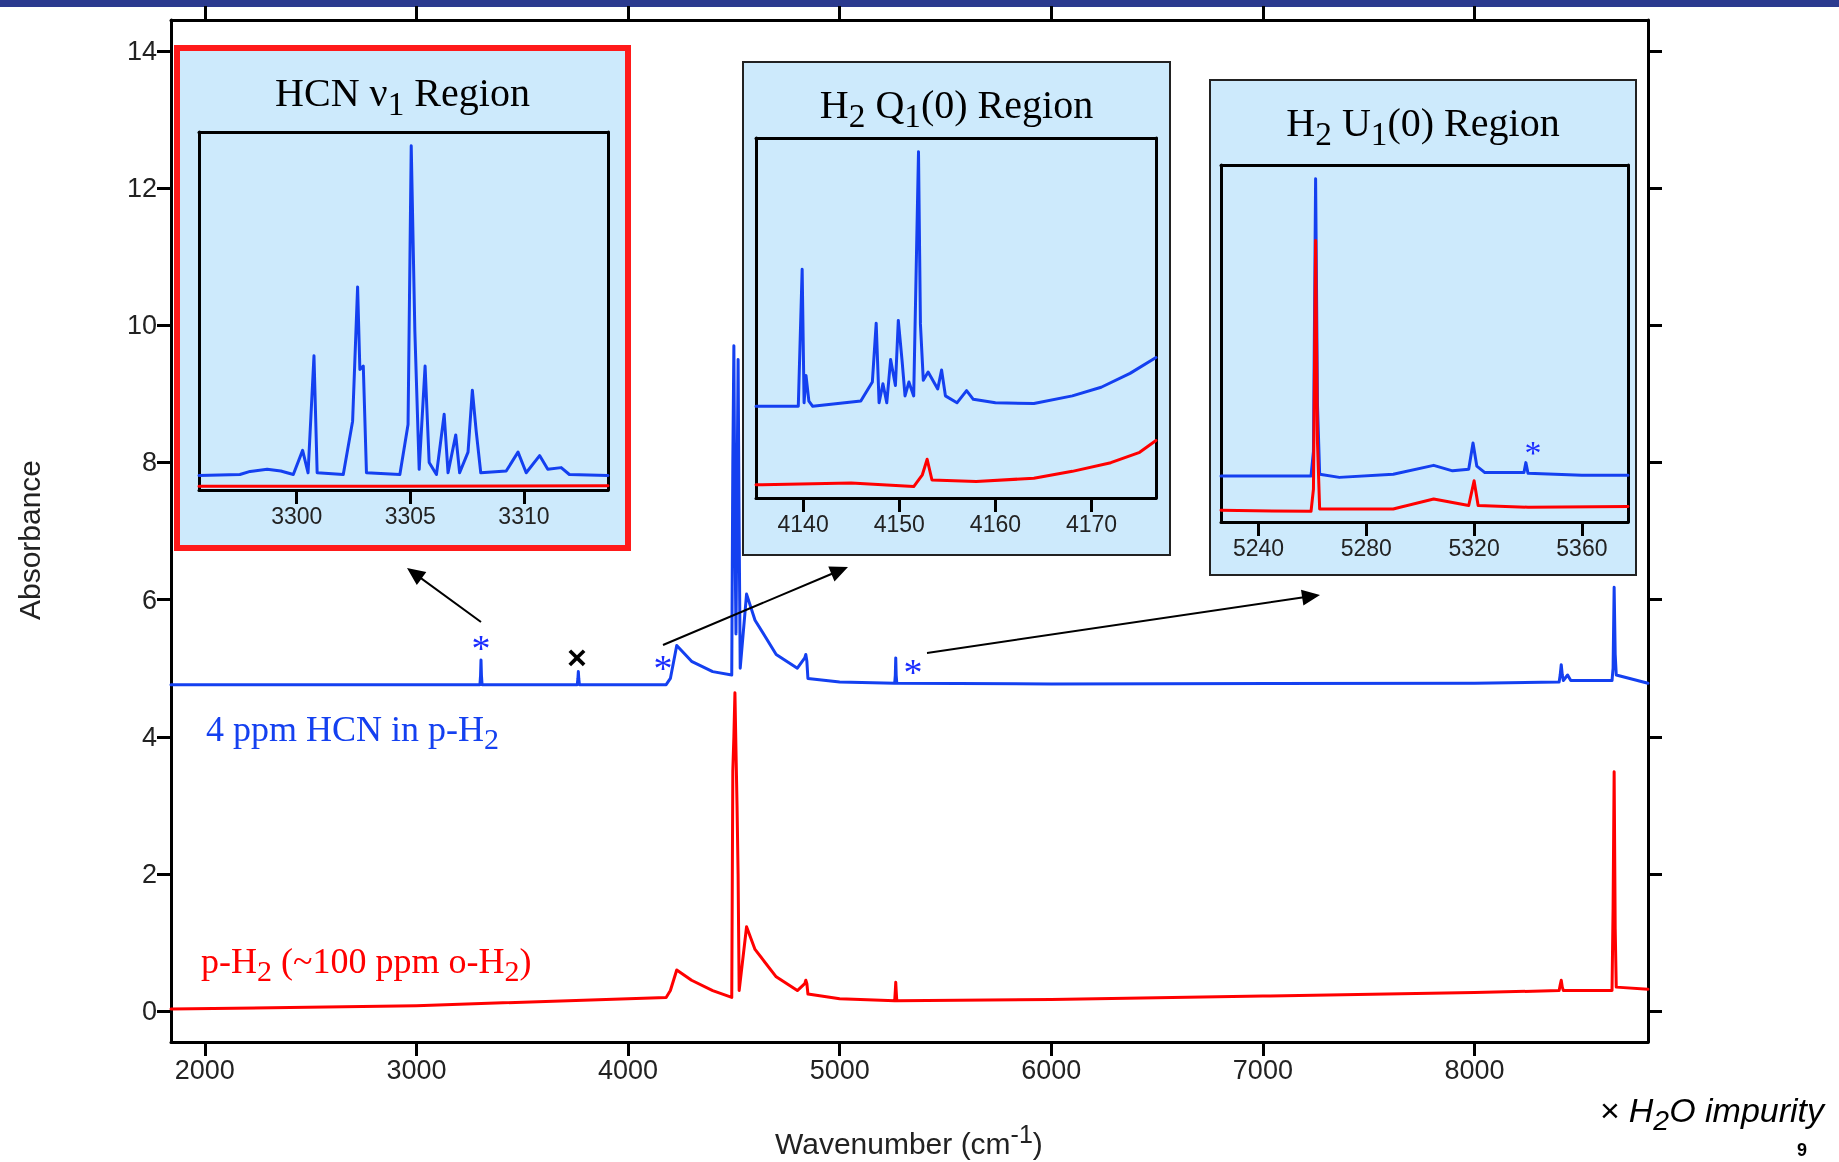 The height and width of the screenshot is (1162, 1839). What do you see at coordinates (1262, 1069) in the screenshot?
I see `x-tick-label: 7000` at bounding box center [1262, 1069].